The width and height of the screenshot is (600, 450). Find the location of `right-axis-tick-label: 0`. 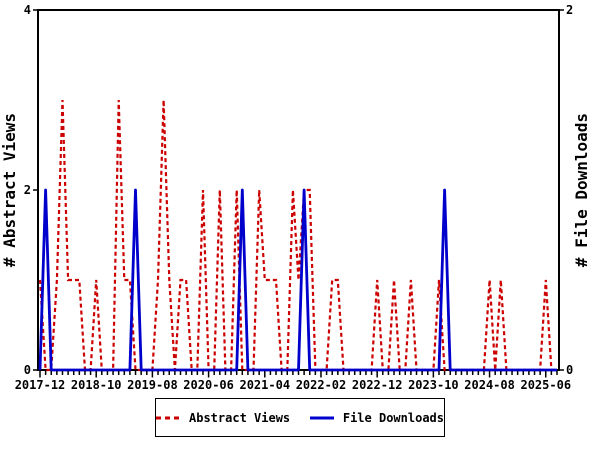

right-axis-tick-label: 0 is located at coordinates (569, 370).